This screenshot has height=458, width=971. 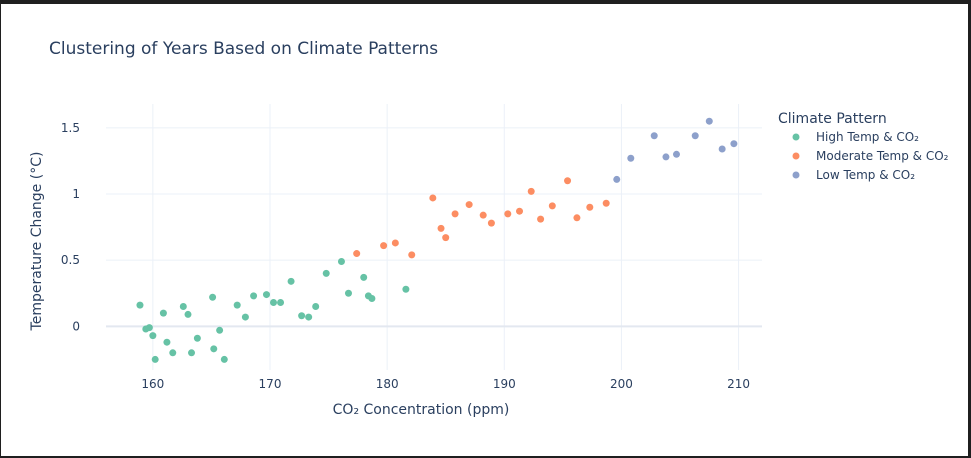 What do you see at coordinates (152, 384) in the screenshot?
I see `x-tick-label: 160` at bounding box center [152, 384].